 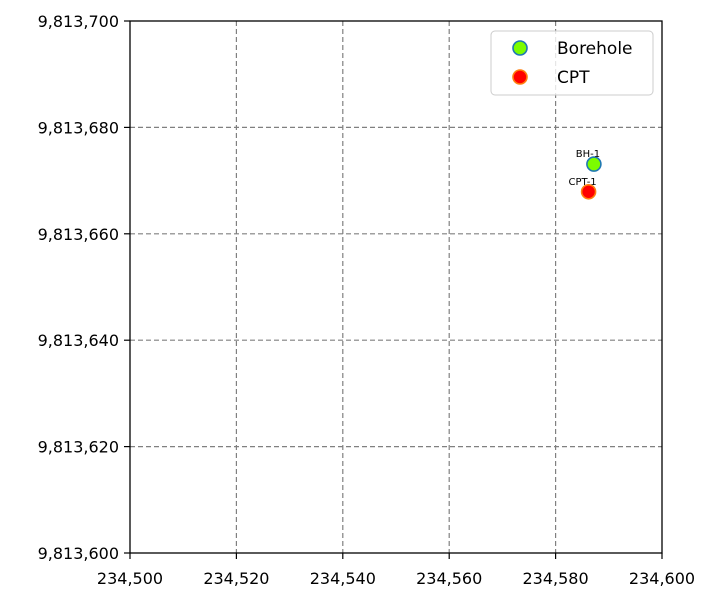 I want to click on cpt-point-label: CPT-1, so click(x=582, y=182).